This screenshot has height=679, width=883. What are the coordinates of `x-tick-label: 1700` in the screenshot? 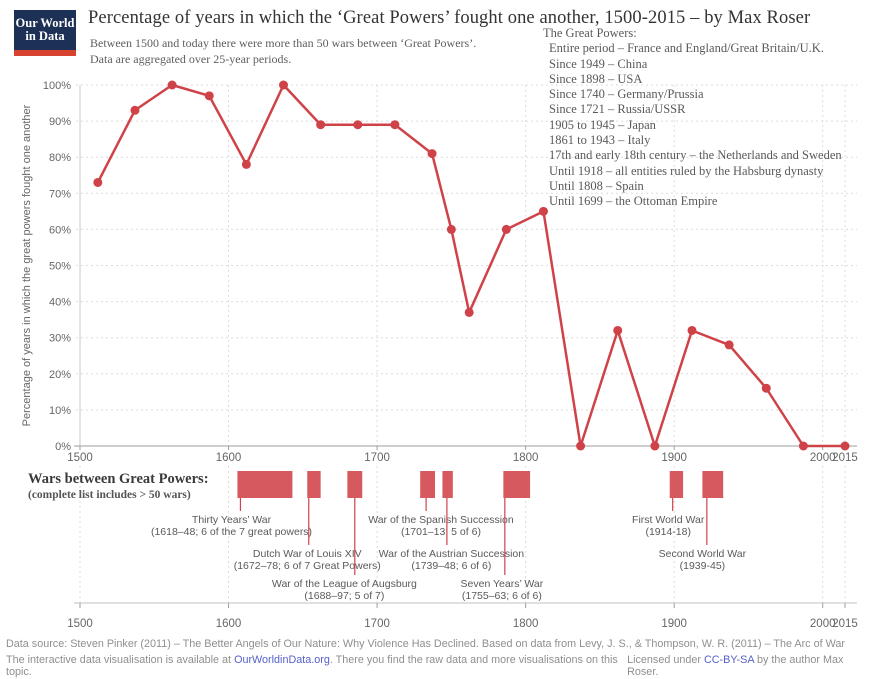 It's located at (377, 458).